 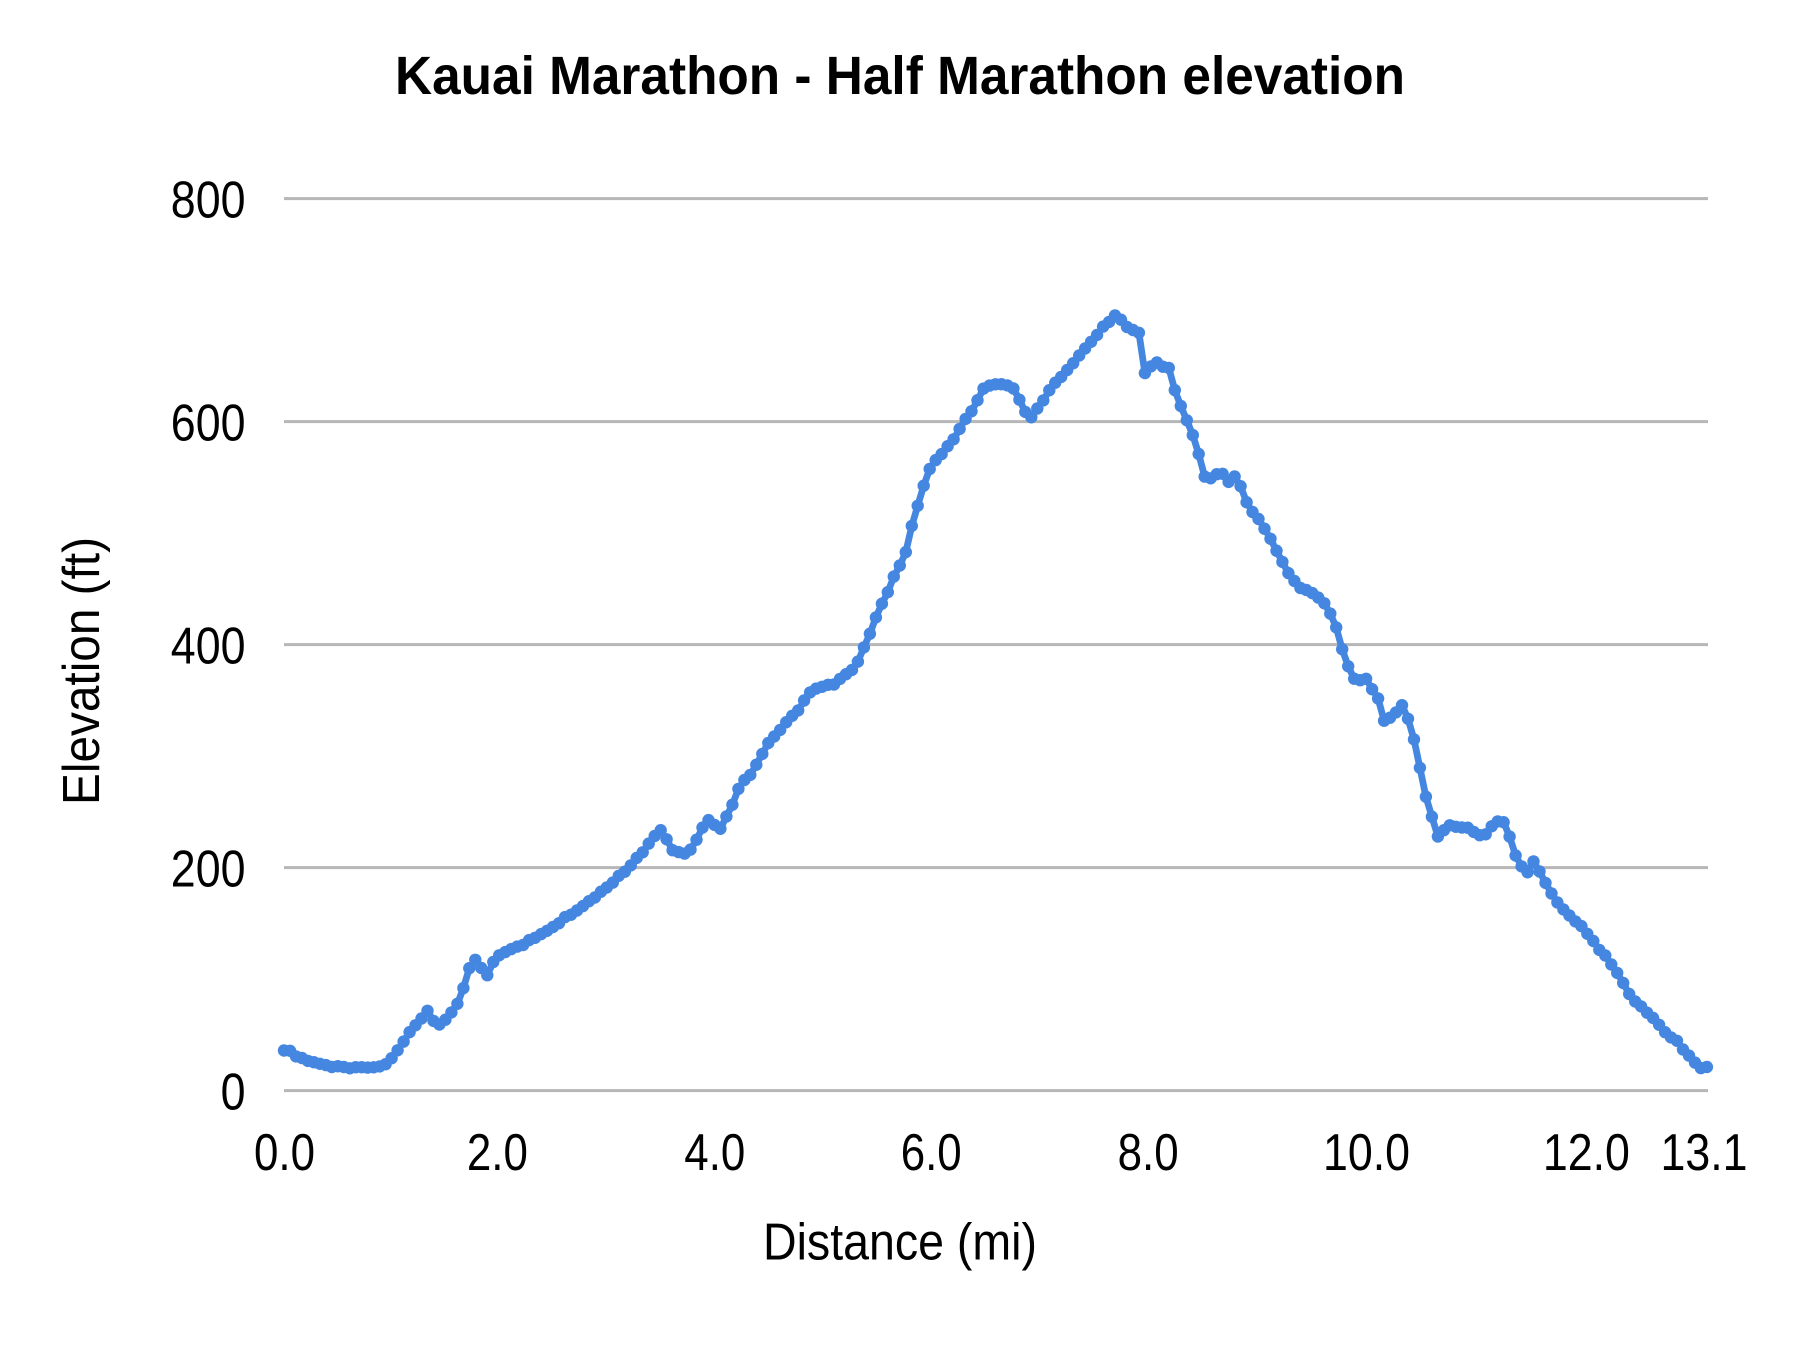 I want to click on svg-text: 8.0, so click(x=1148, y=1152).